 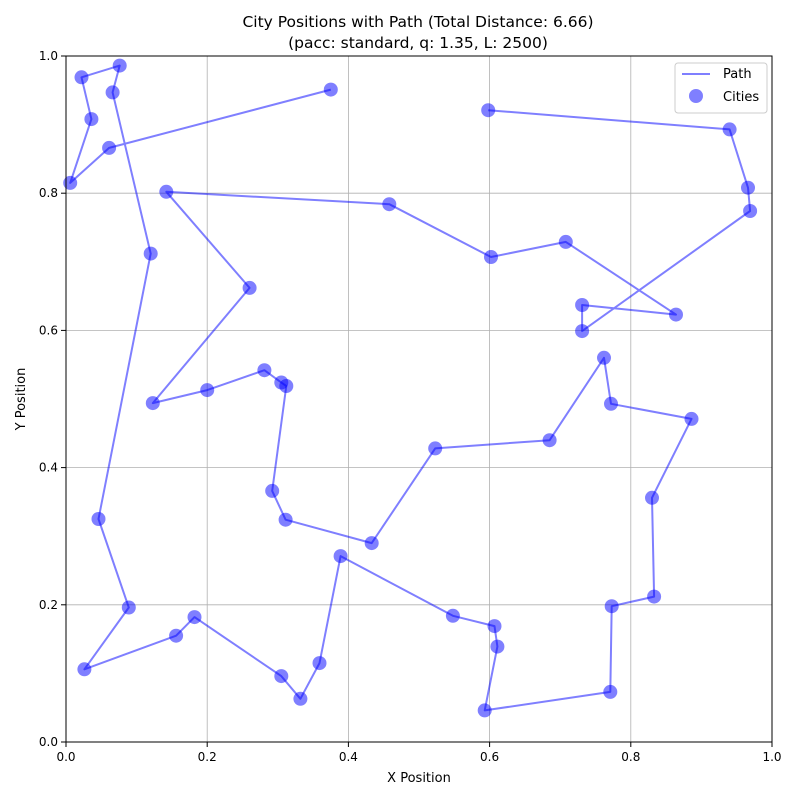 I want to click on x-tick-label: 0.6, so click(x=489, y=757).